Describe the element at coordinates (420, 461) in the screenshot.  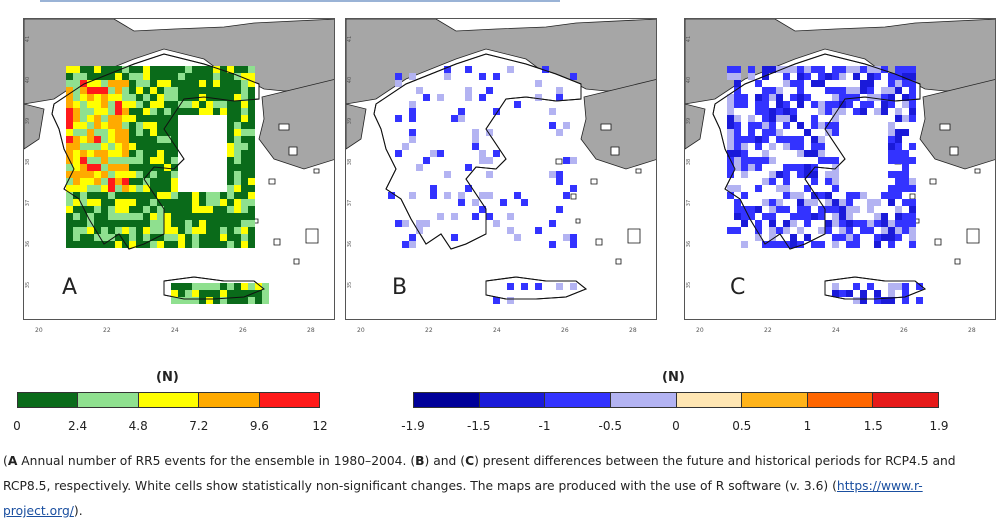
I see `caption-label-b: B` at that location.